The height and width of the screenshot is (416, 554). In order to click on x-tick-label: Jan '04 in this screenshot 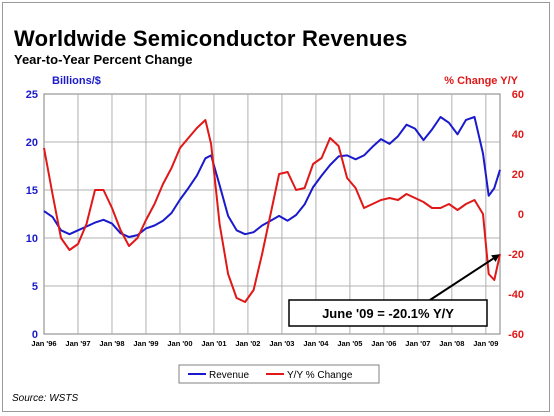, I will do `click(316, 343)`.